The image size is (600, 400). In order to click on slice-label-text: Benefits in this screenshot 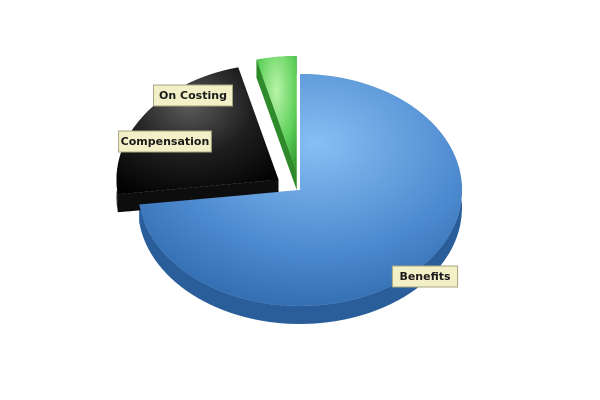, I will do `click(425, 276)`.